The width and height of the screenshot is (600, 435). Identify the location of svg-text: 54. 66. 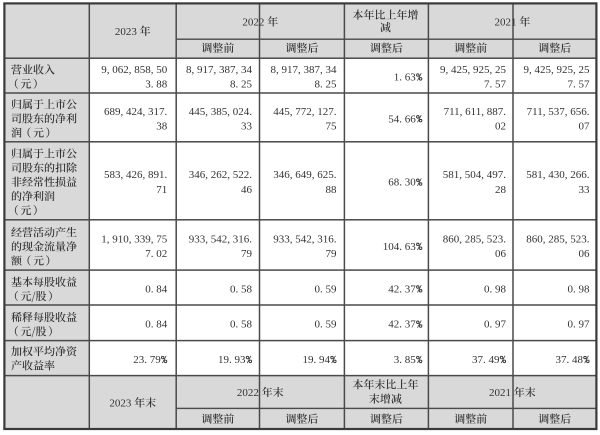
(402, 119).